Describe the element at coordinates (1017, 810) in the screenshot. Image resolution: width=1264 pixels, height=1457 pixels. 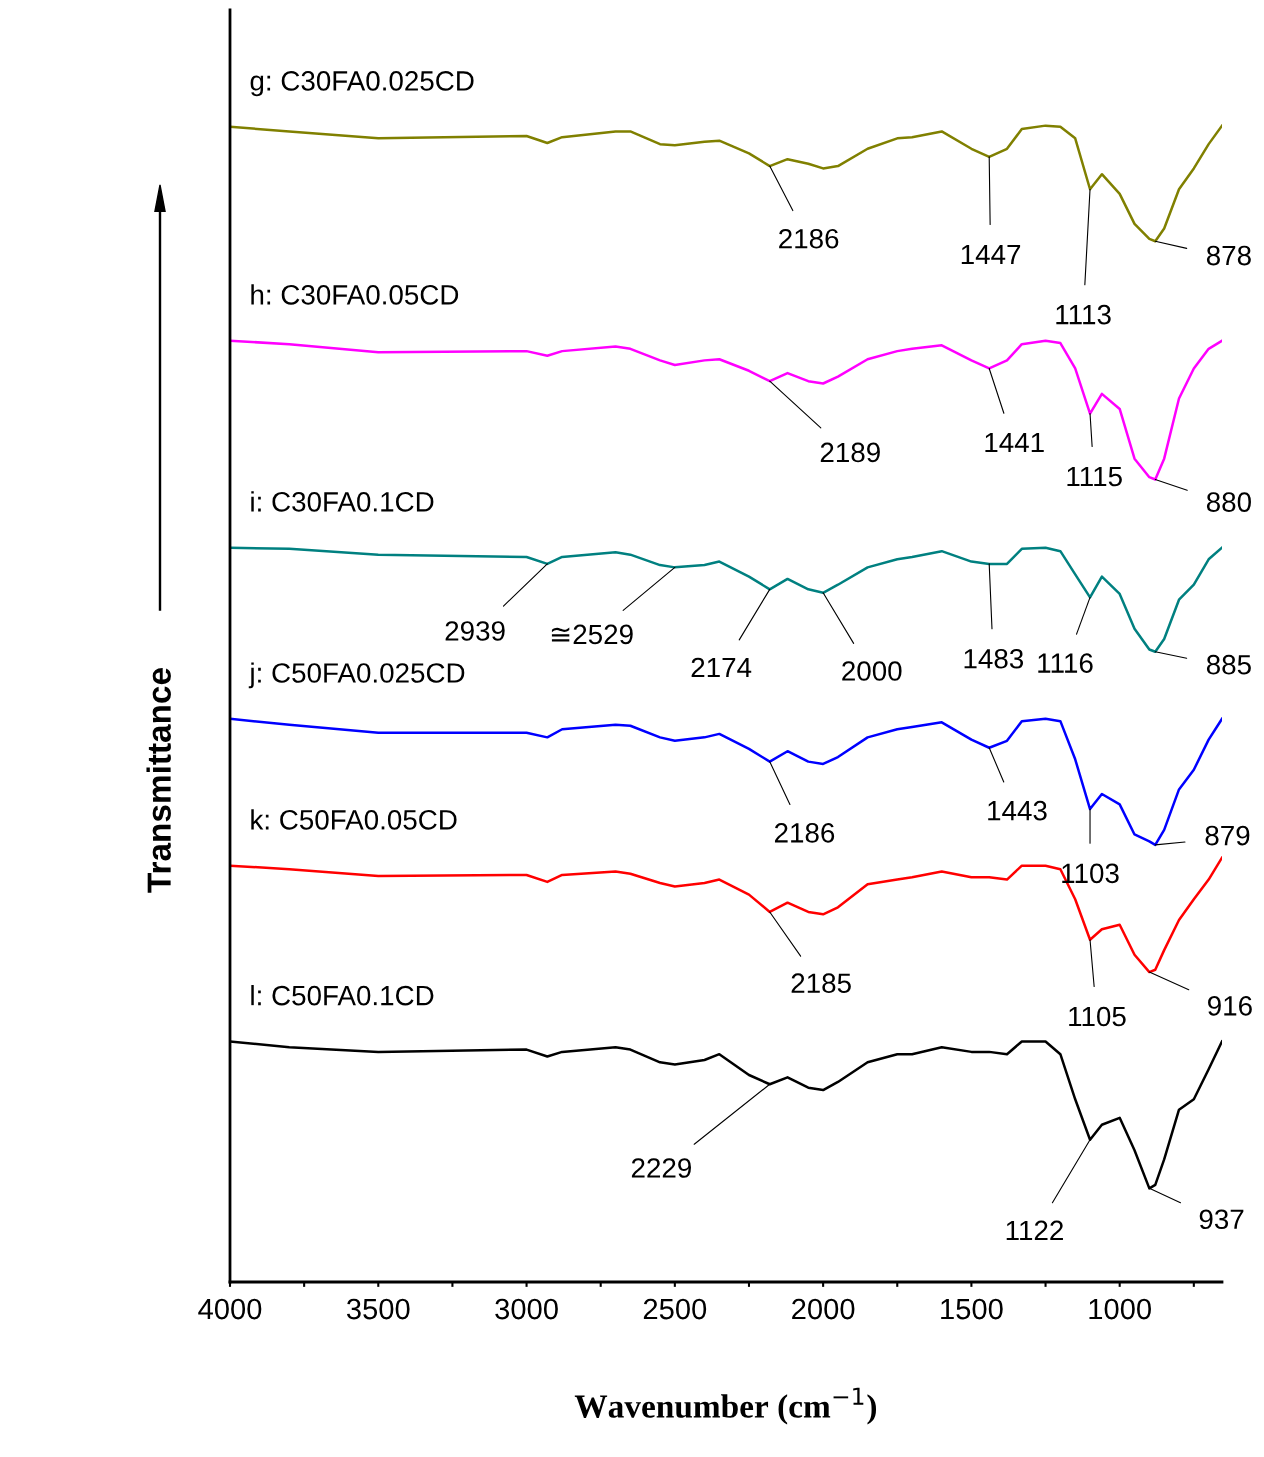
I see `annotation: 1443` at that location.